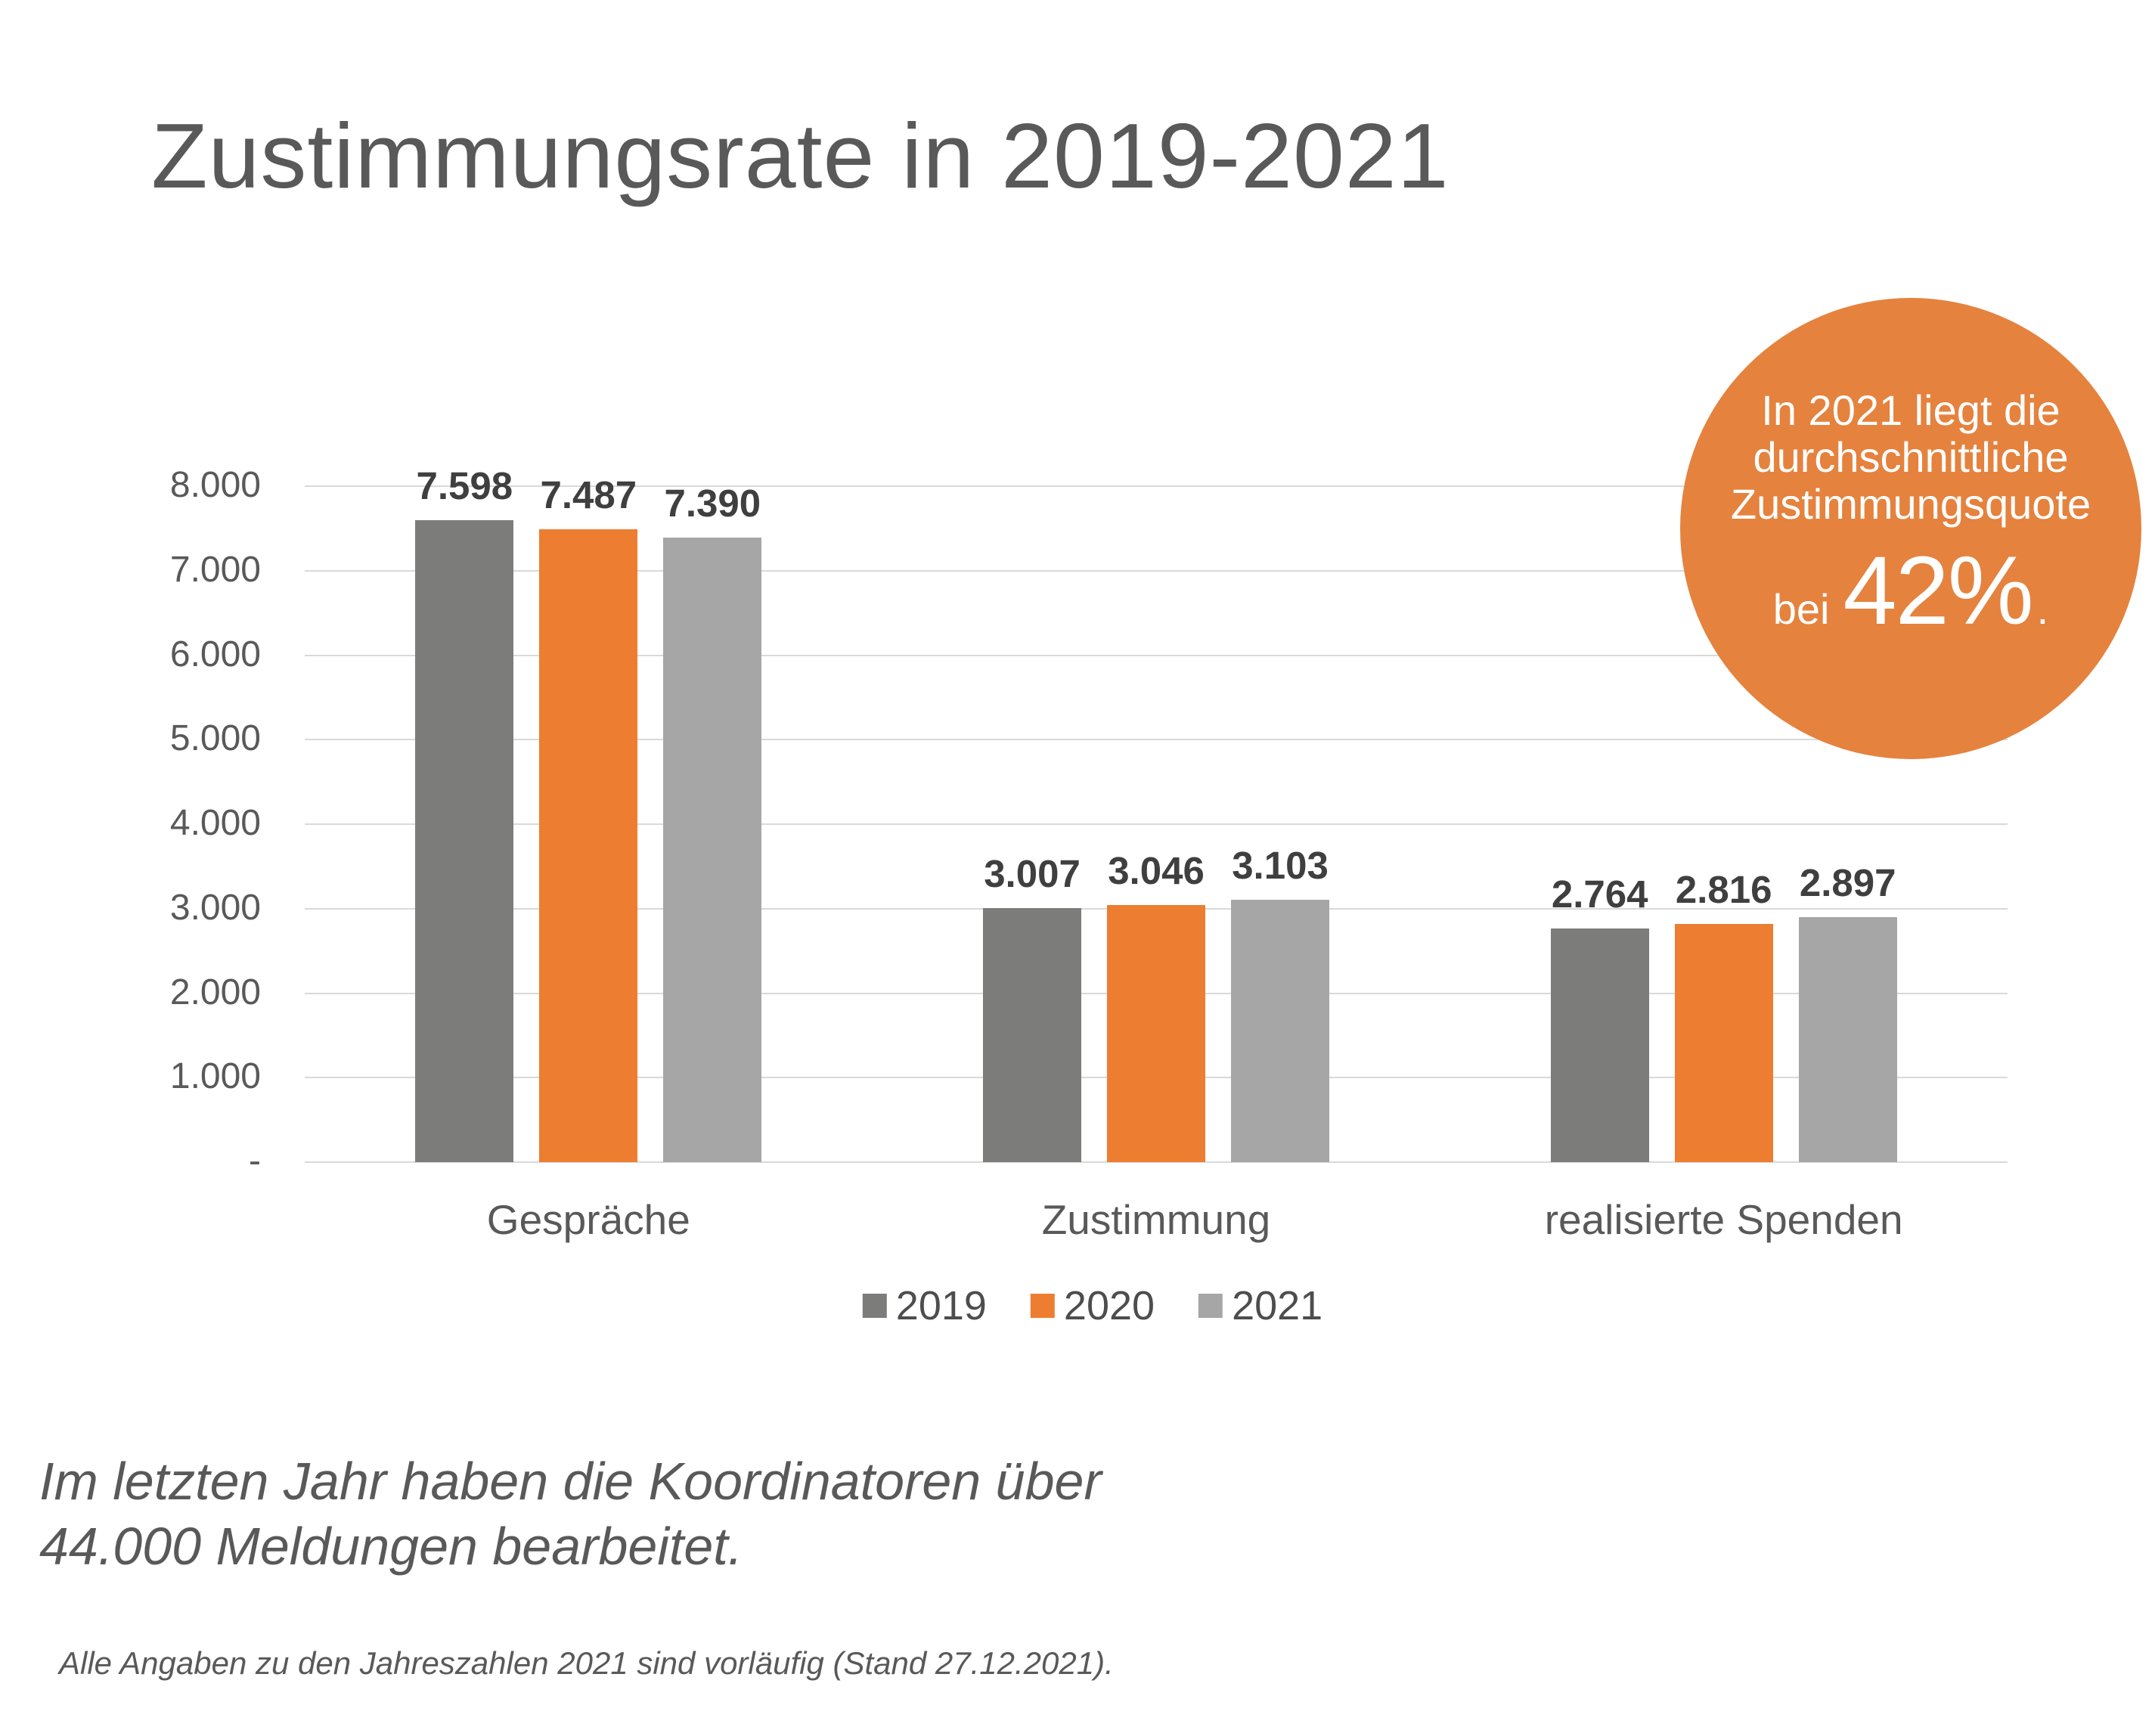 This screenshot has width=2155, height=1736. Describe the element at coordinates (1156, 570) in the screenshot. I see `gridline-7.000` at that location.